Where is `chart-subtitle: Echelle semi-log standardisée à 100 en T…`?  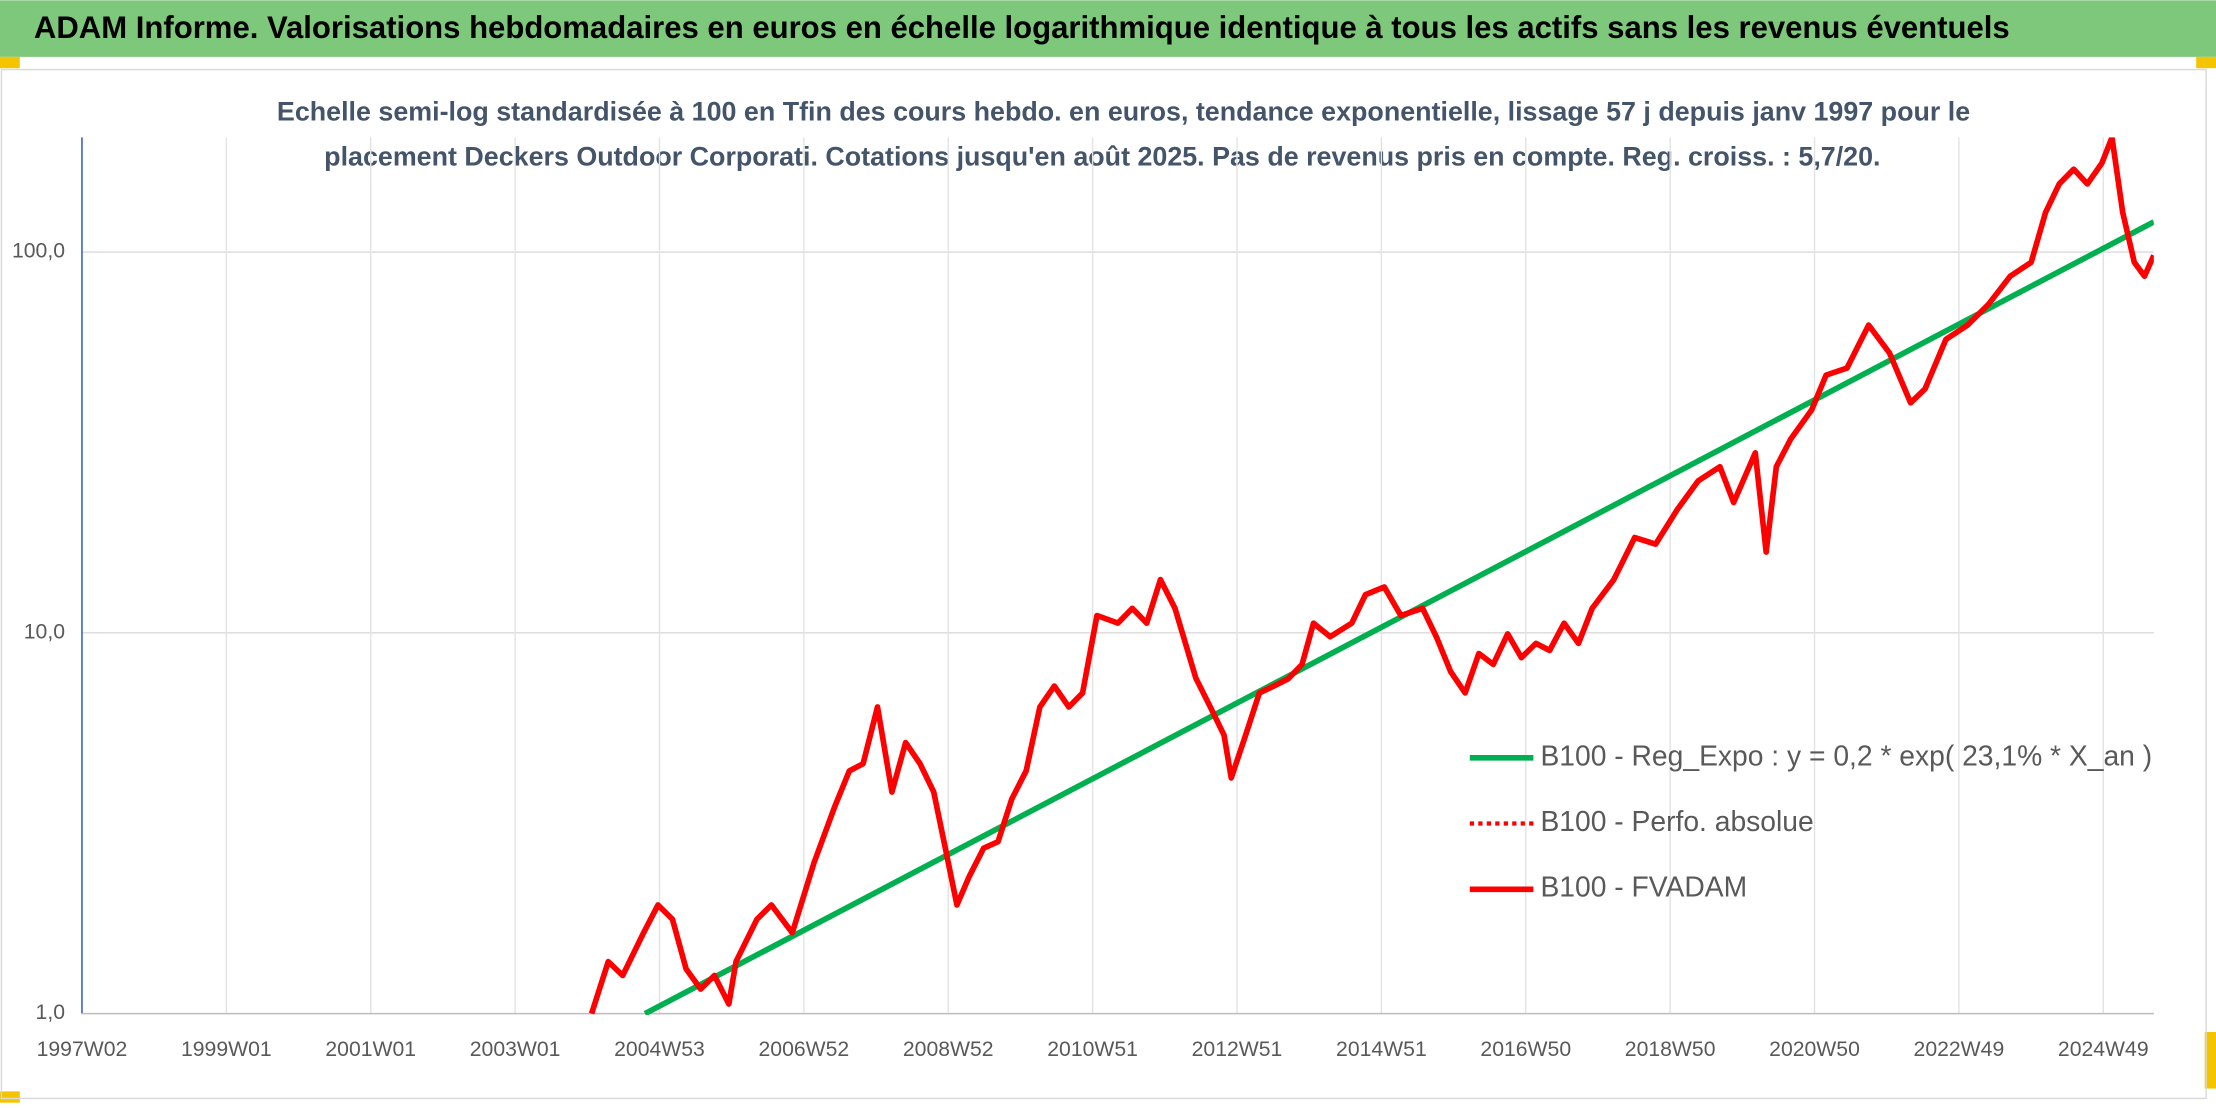 chart-subtitle: Echelle semi-log standardisée à 100 en T… is located at coordinates (1123, 111).